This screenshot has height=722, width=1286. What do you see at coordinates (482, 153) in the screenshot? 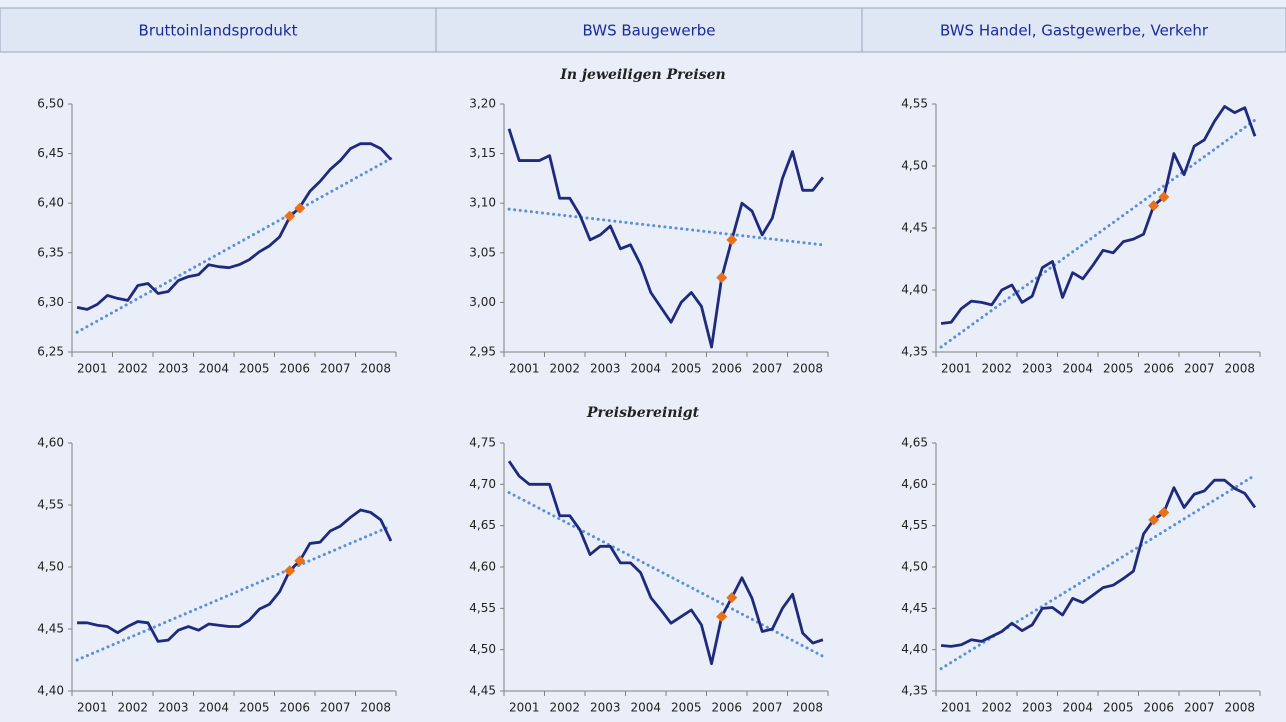
I see `y-tick-label: 3,15` at bounding box center [482, 153].